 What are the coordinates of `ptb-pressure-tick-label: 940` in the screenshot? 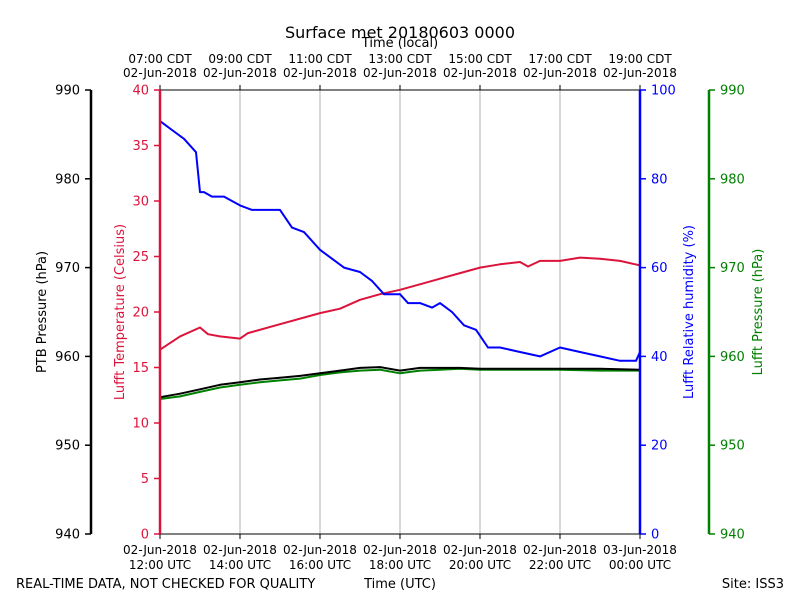 It's located at (67, 535).